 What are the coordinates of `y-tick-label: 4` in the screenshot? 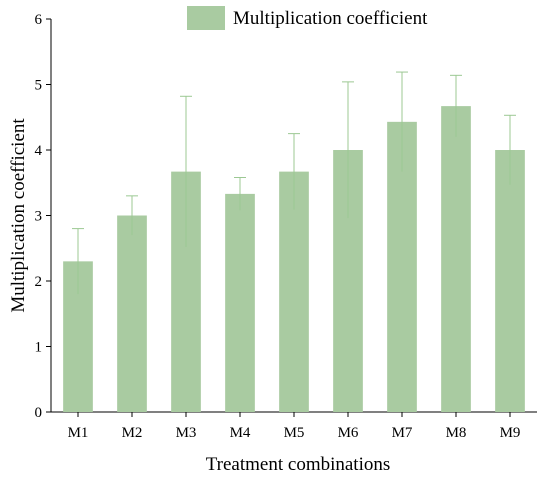 It's located at (39, 151).